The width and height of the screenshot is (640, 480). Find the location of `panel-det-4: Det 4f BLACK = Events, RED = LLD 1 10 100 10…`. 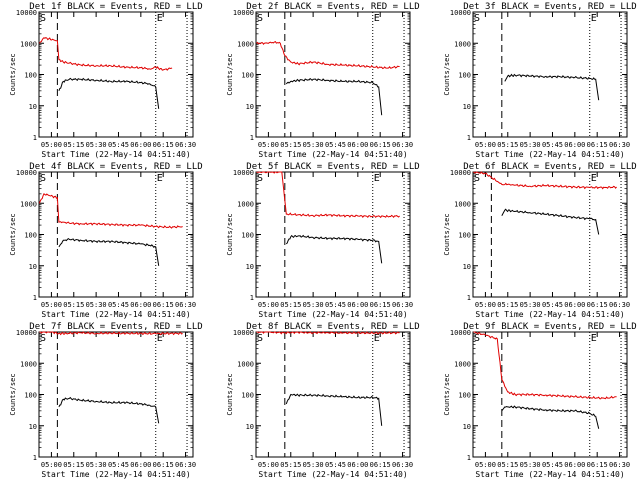

panel-det-4: Det 4f BLACK = Events, RED = LLD 1 10 100 10… is located at coordinates (106, 240).